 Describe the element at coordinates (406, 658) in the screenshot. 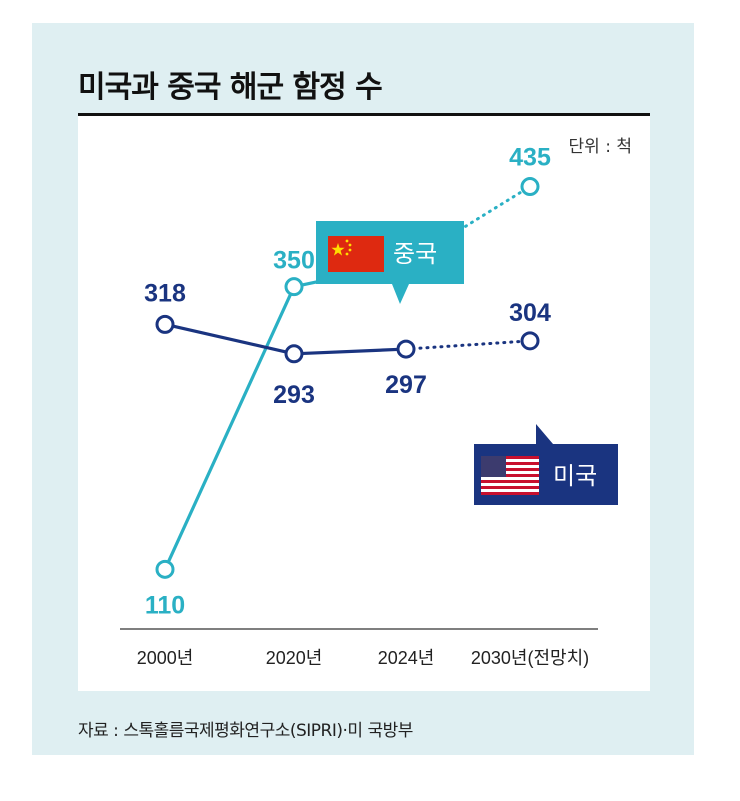

I see `x-tick-label: 2024년` at that location.